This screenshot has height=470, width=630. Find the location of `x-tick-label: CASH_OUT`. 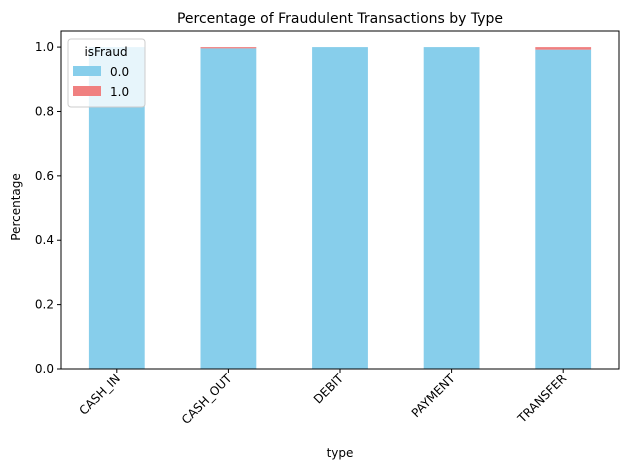

x-tick-label: CASH_OUT is located at coordinates (207, 399).